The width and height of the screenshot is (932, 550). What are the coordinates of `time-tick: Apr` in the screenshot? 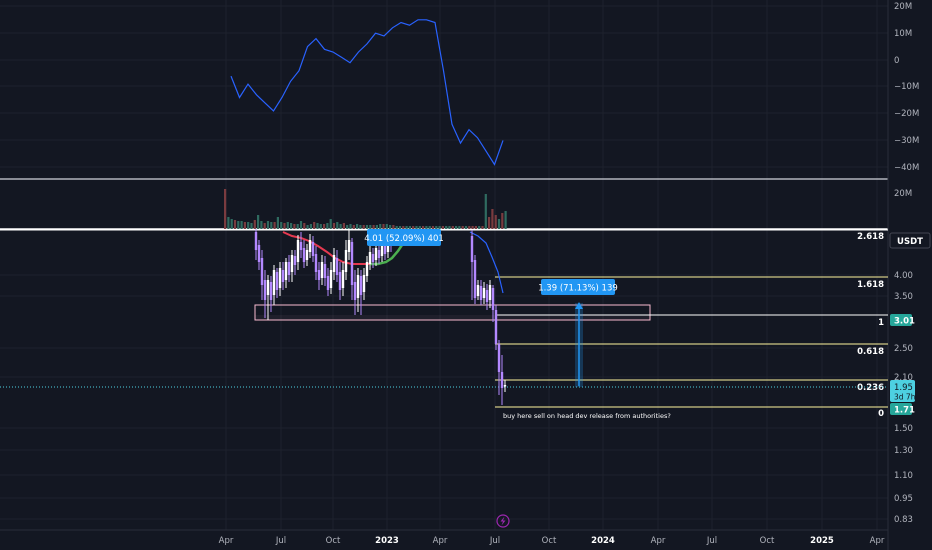 It's located at (658, 541).